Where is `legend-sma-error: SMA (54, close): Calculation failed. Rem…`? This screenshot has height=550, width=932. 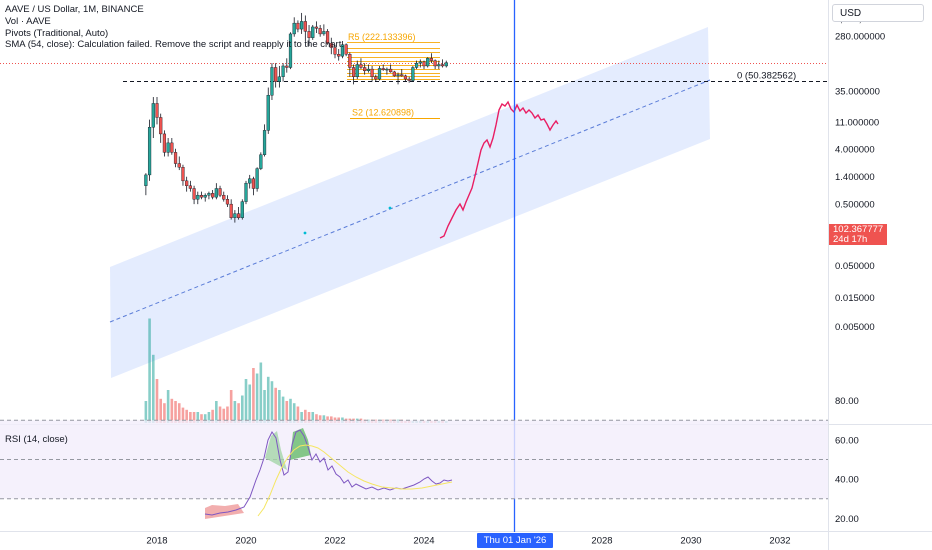 legend-sma-error: SMA (54, close): Calculation failed. Rem… is located at coordinates (174, 45).